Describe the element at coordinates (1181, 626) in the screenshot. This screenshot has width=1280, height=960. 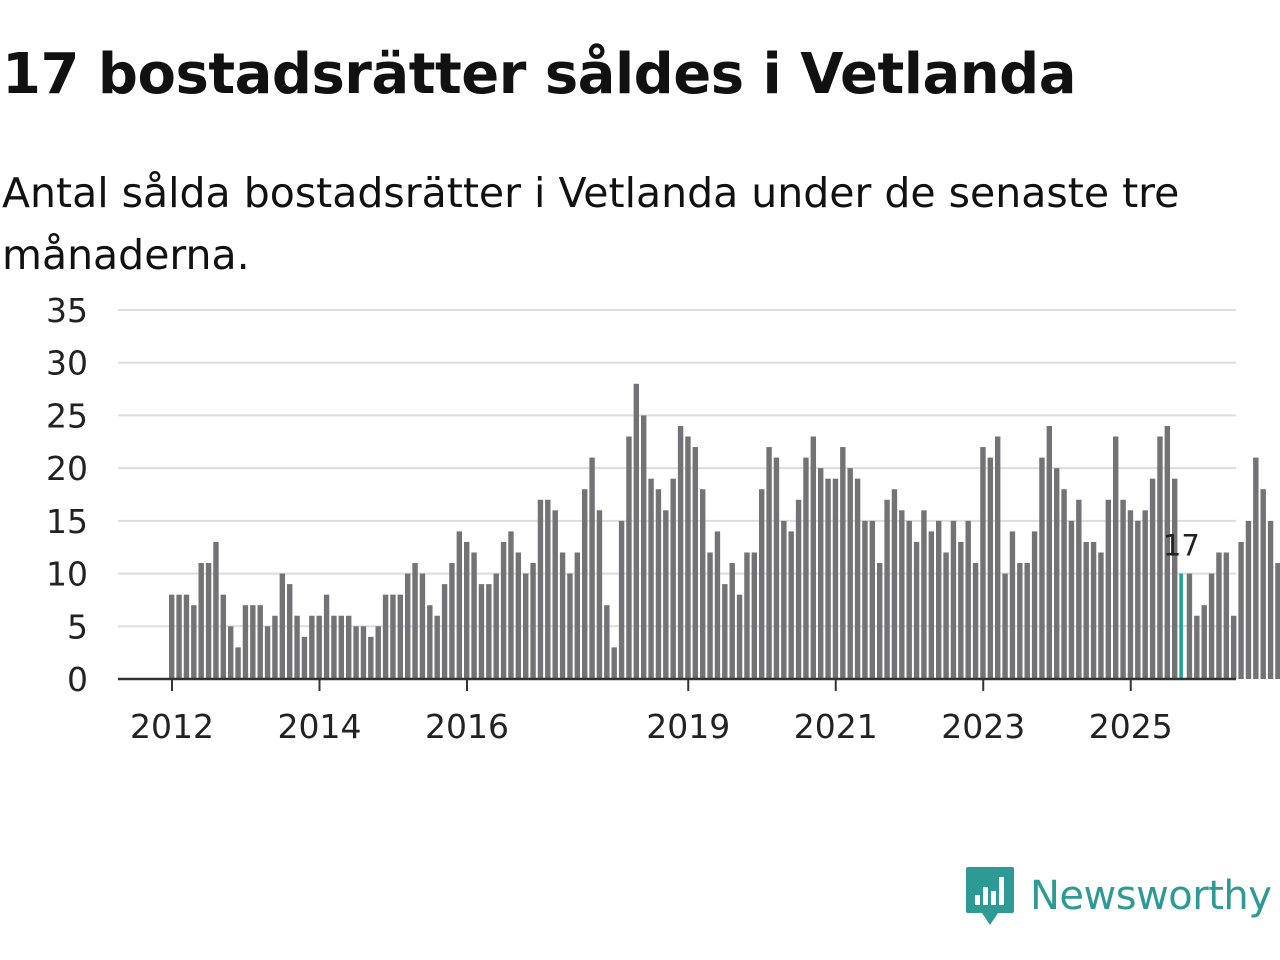
I see `bar-highlight` at that location.